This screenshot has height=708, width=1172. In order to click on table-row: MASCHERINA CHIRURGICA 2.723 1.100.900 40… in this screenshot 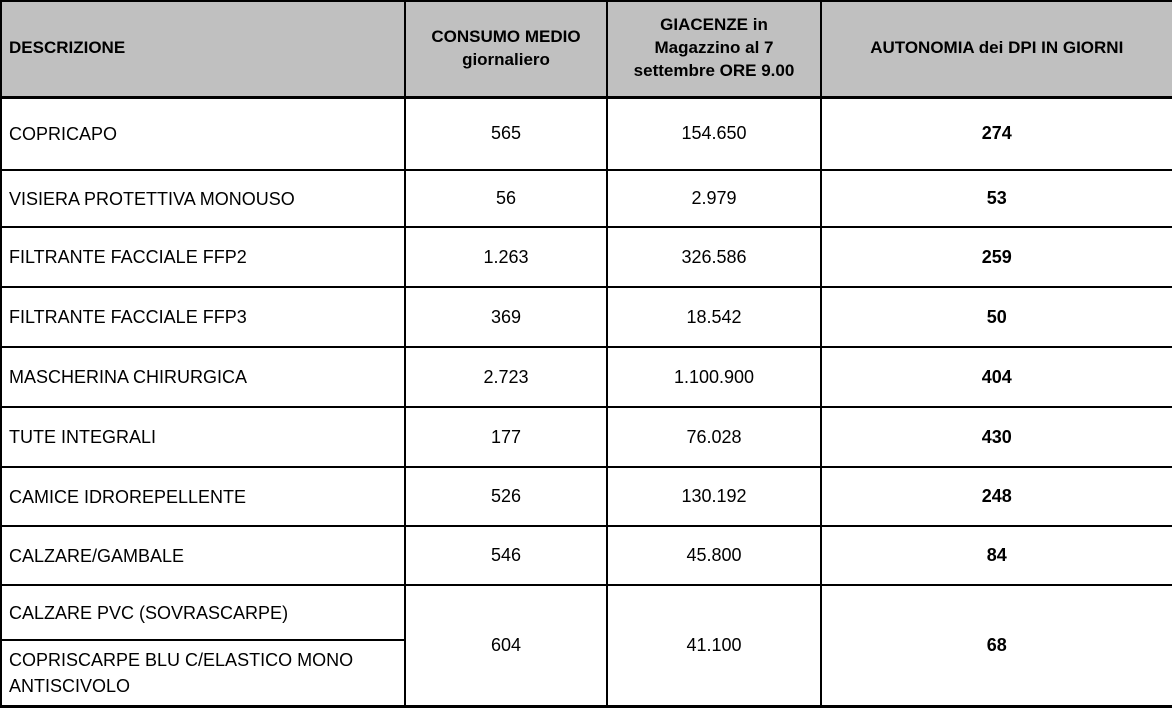, I will do `click(586, 377)`.